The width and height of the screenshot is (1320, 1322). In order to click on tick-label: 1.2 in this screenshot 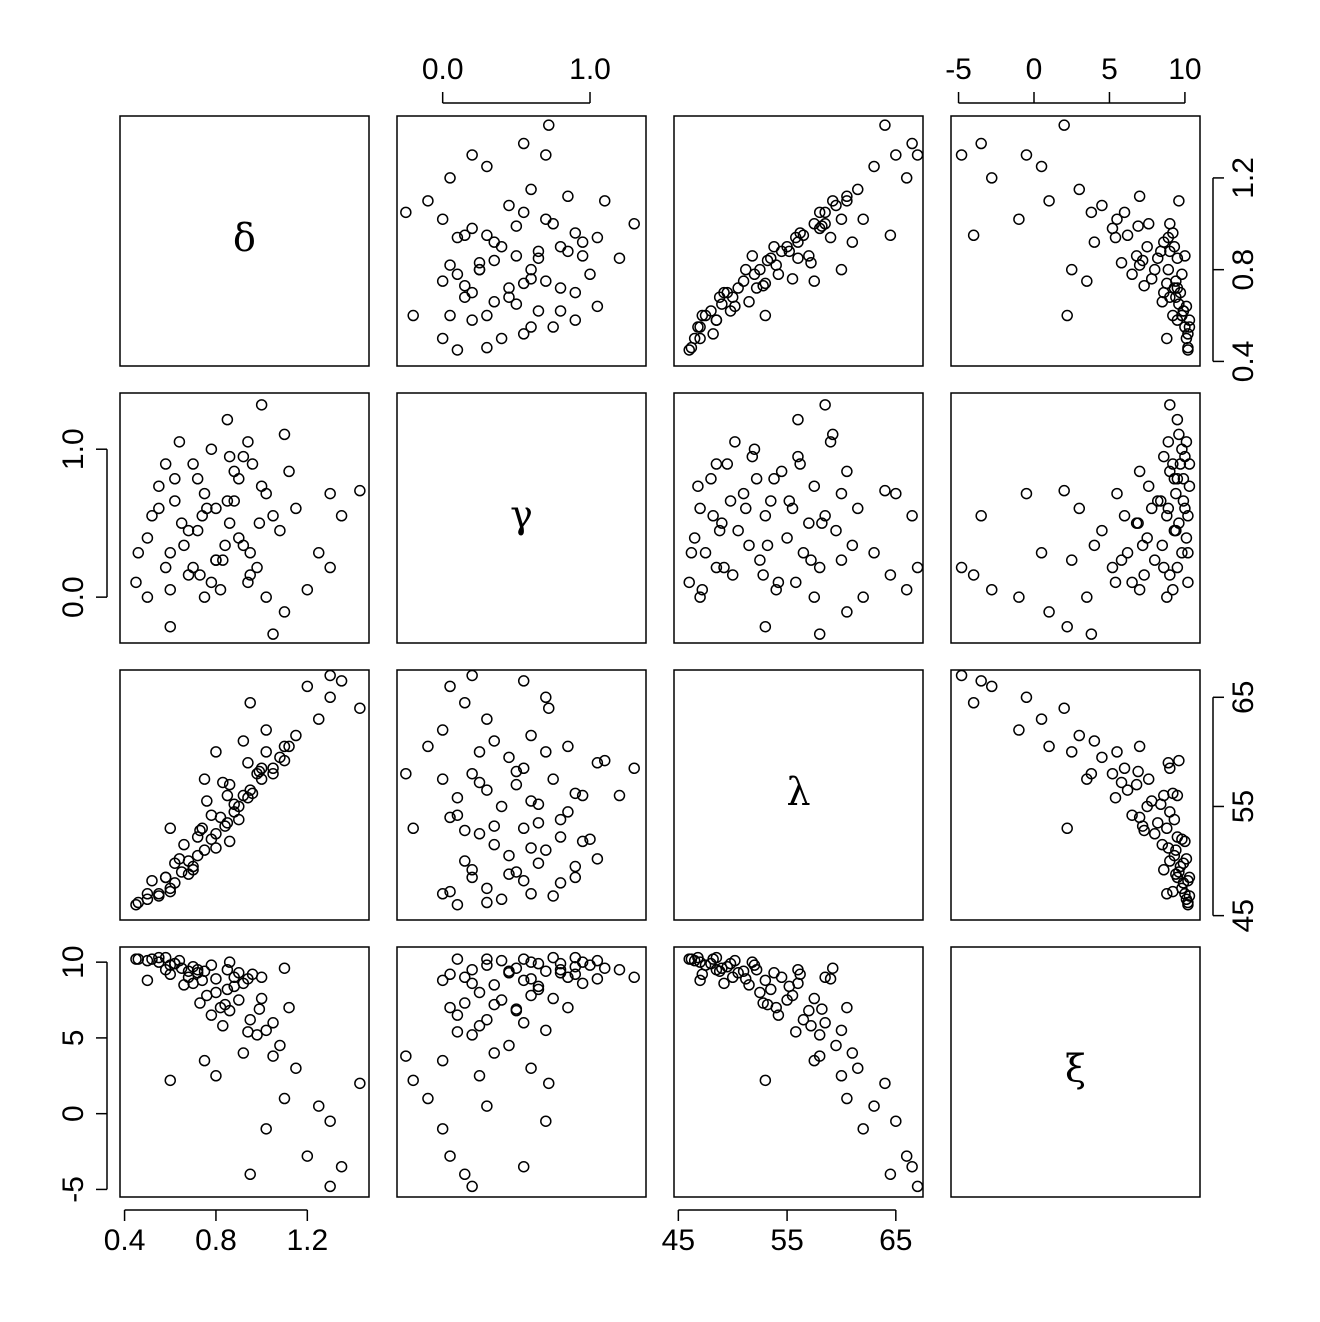, I will do `click(307, 1240)`.